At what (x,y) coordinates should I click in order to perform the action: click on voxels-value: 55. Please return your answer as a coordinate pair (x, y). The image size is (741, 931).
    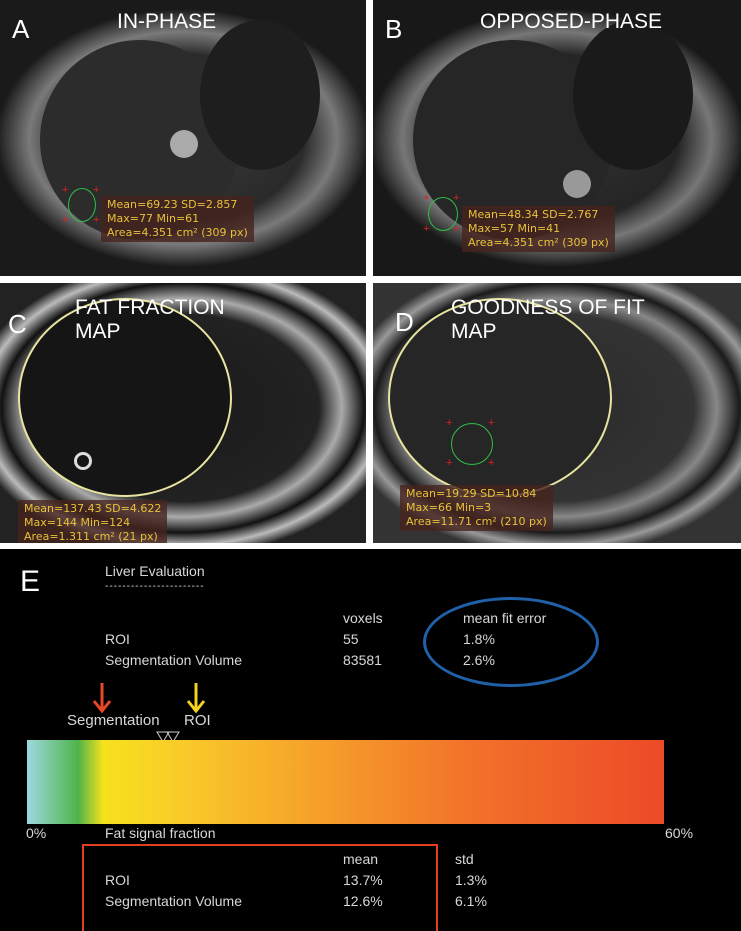
    Looking at the image, I should click on (351, 639).